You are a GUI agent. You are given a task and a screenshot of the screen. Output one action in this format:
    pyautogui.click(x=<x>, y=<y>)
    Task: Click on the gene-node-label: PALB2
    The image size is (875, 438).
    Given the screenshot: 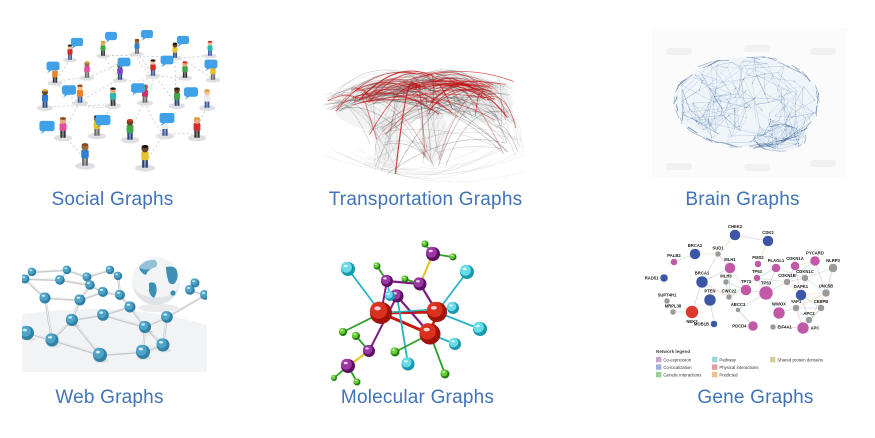 What is the action you would take?
    pyautogui.click(x=674, y=255)
    